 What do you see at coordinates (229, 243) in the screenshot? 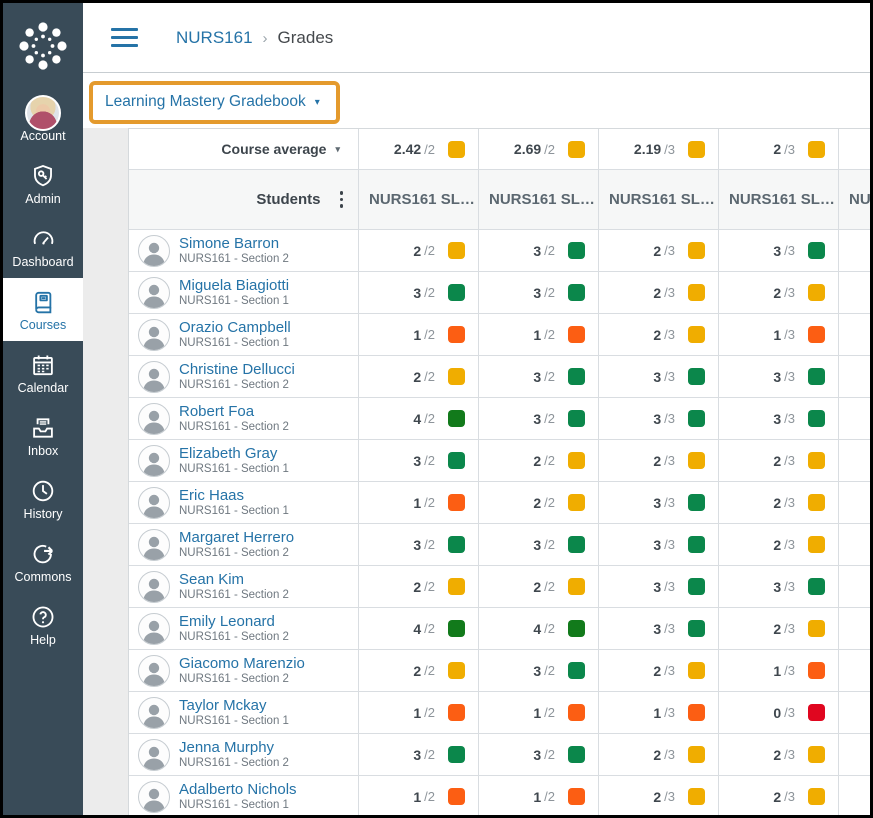
I see `student-name-link: Simone Barron` at bounding box center [229, 243].